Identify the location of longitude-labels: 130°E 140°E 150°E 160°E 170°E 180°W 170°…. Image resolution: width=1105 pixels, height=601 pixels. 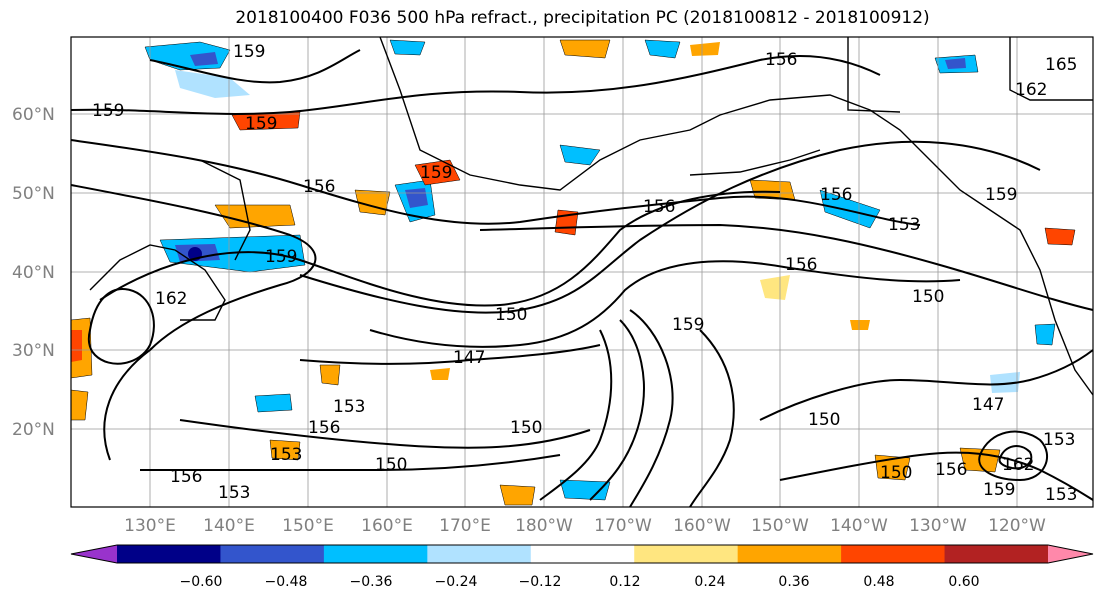
(585, 526).